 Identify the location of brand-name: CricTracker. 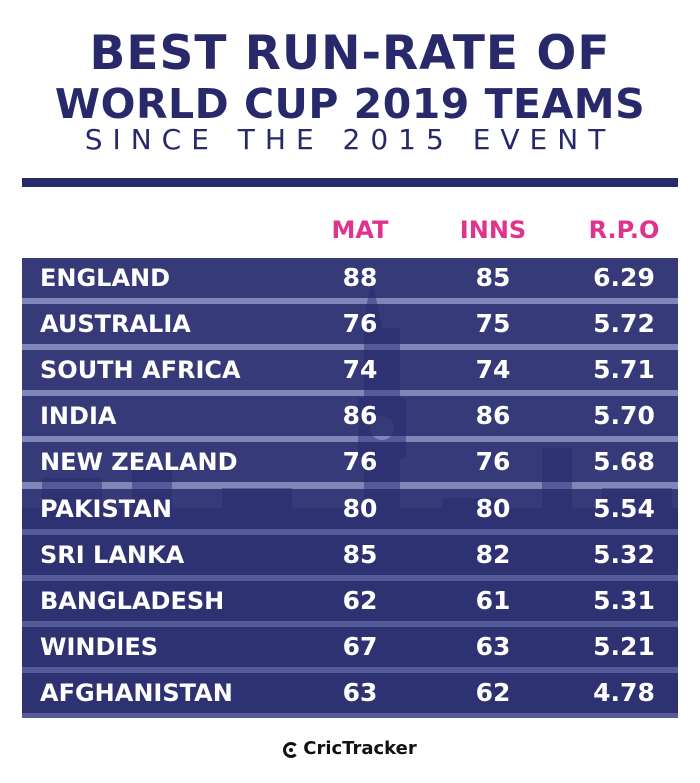
(360, 748).